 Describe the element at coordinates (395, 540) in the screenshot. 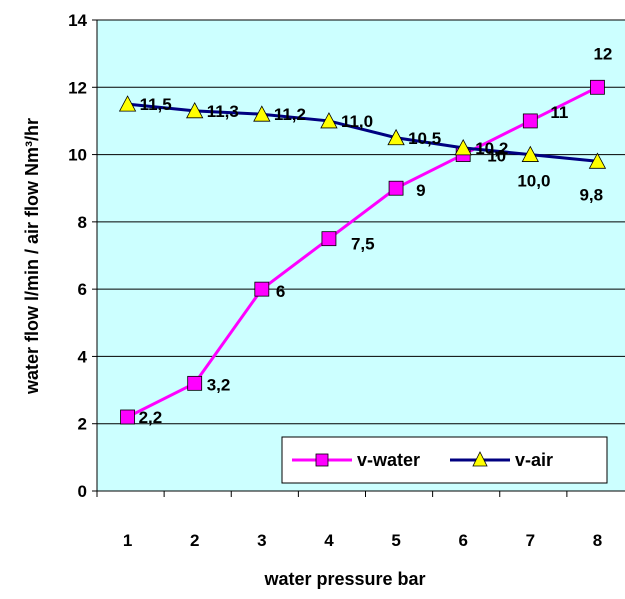

I see `x-tick-label: 5` at that location.